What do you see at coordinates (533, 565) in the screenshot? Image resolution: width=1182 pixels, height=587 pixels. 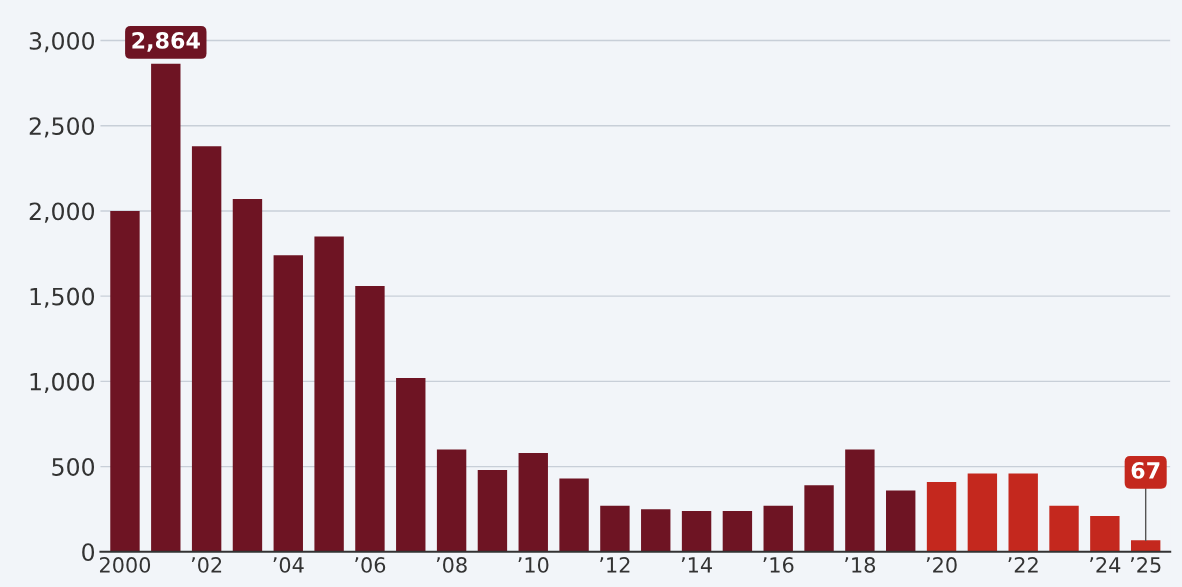 I see `x-tick-label: ’10` at bounding box center [533, 565].